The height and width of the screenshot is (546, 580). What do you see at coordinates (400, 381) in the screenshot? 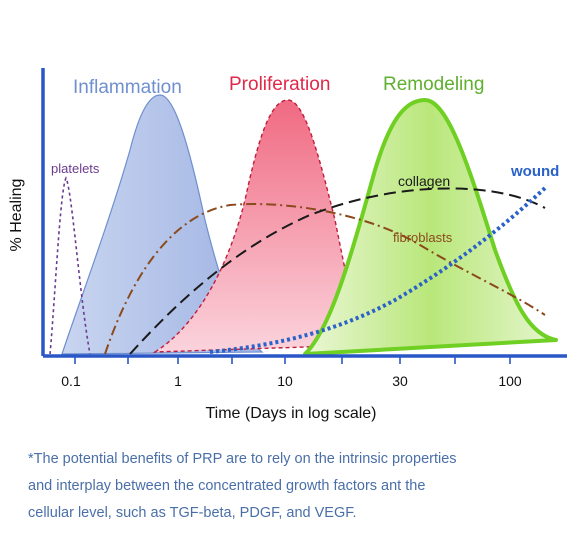
I see `x-tick-label: 30` at bounding box center [400, 381].